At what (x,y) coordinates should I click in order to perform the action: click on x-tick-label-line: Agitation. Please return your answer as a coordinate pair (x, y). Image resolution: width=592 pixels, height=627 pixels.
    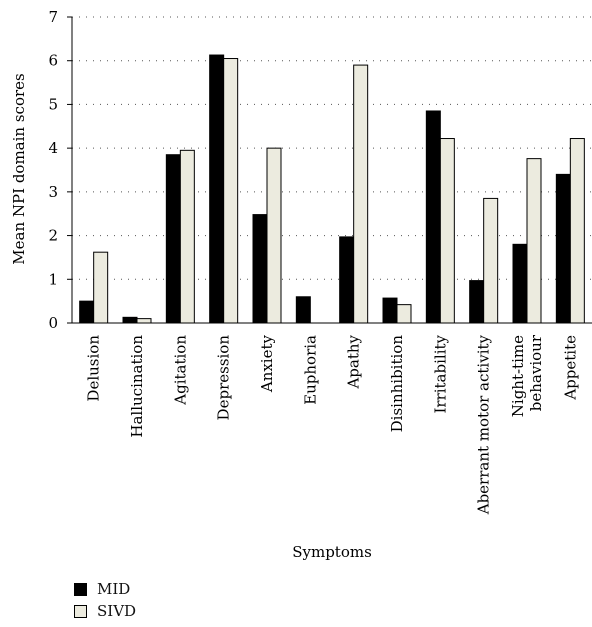
    Looking at the image, I should click on (180, 370).